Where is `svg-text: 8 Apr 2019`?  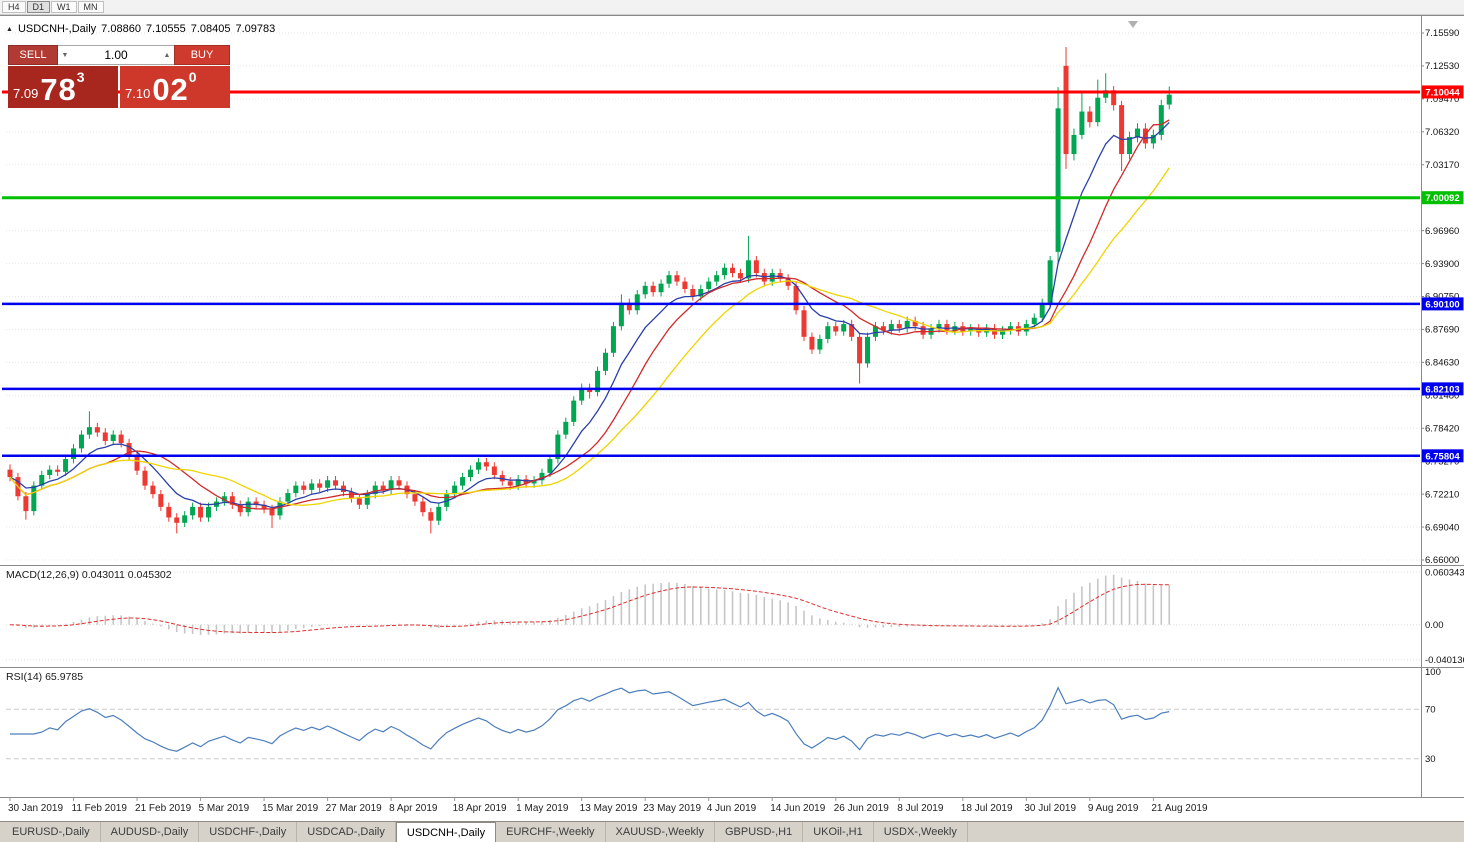 svg-text: 8 Apr 2019 is located at coordinates (413, 808).